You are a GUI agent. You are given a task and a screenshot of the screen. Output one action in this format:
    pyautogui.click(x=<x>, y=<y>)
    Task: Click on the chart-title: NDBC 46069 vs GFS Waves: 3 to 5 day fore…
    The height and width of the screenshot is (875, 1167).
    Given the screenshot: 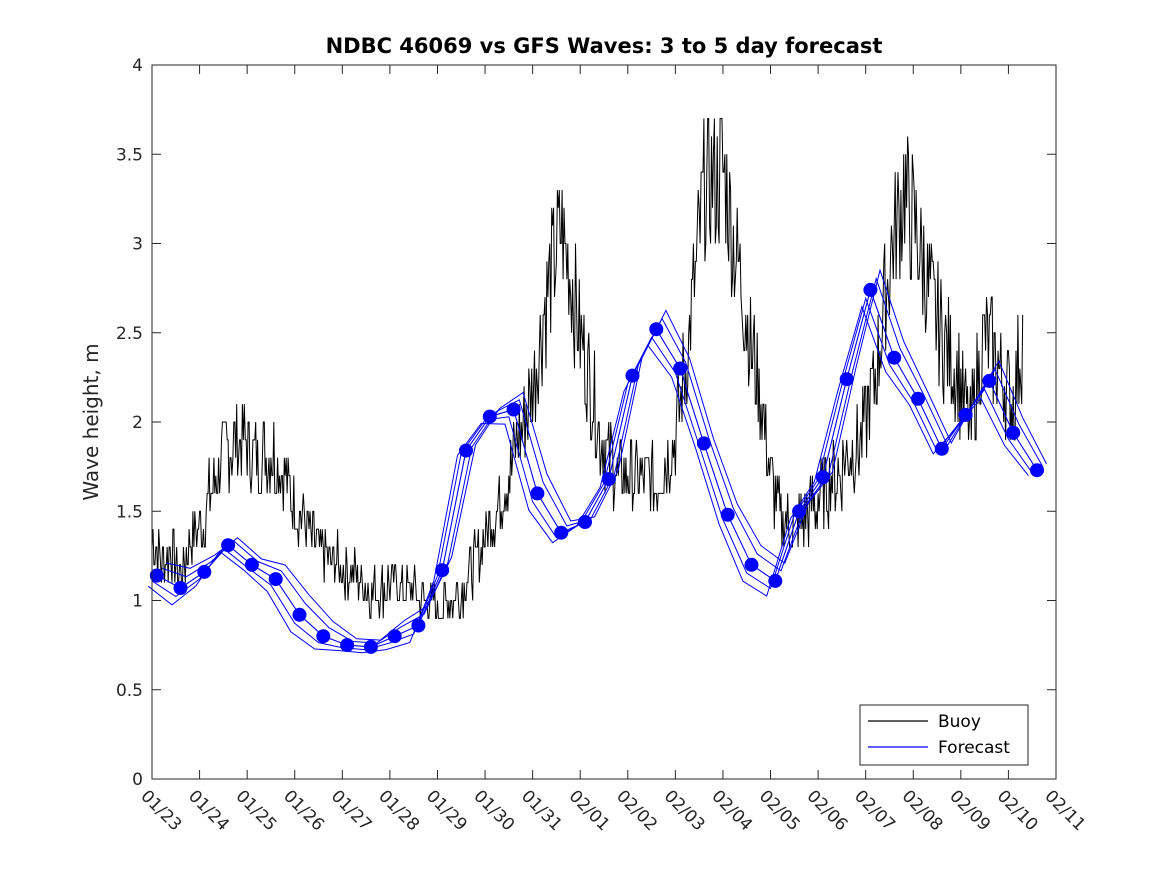 What is the action you would take?
    pyautogui.click(x=604, y=46)
    